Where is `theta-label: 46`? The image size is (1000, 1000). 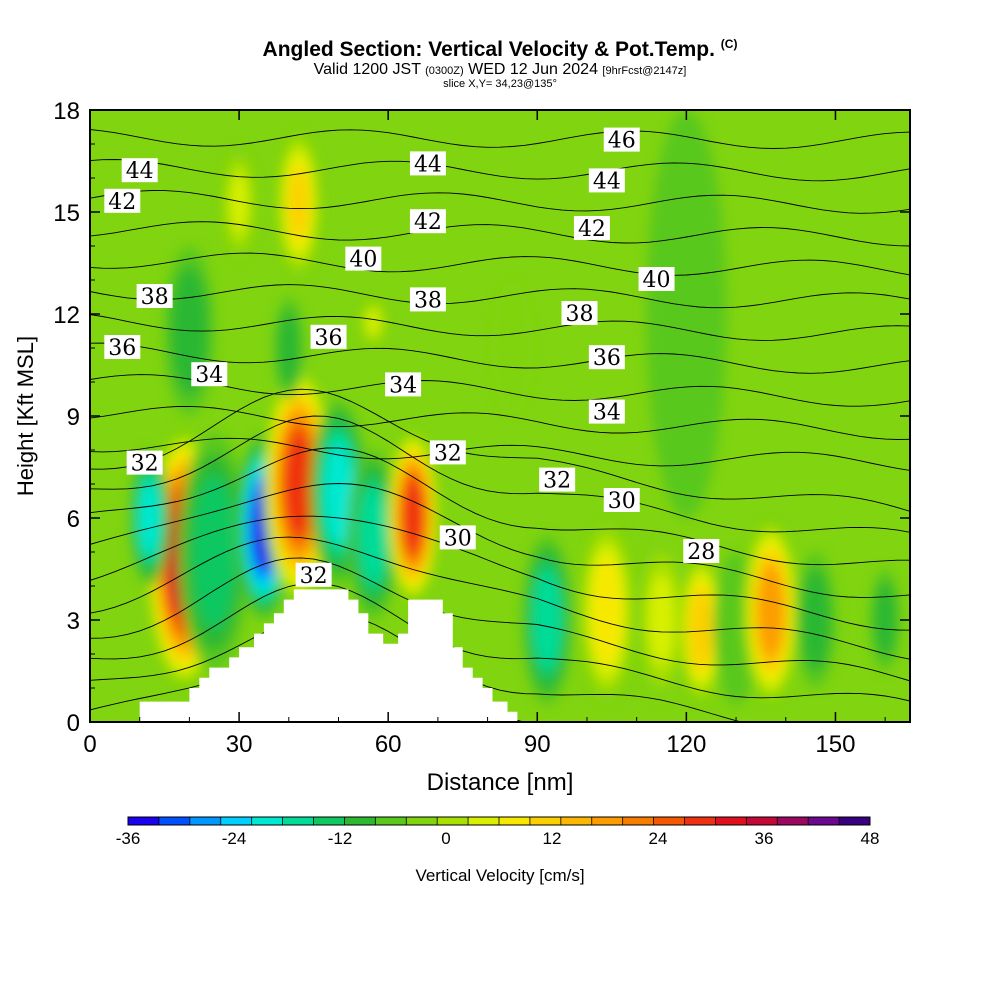
theta-label: 46 is located at coordinates (621, 140).